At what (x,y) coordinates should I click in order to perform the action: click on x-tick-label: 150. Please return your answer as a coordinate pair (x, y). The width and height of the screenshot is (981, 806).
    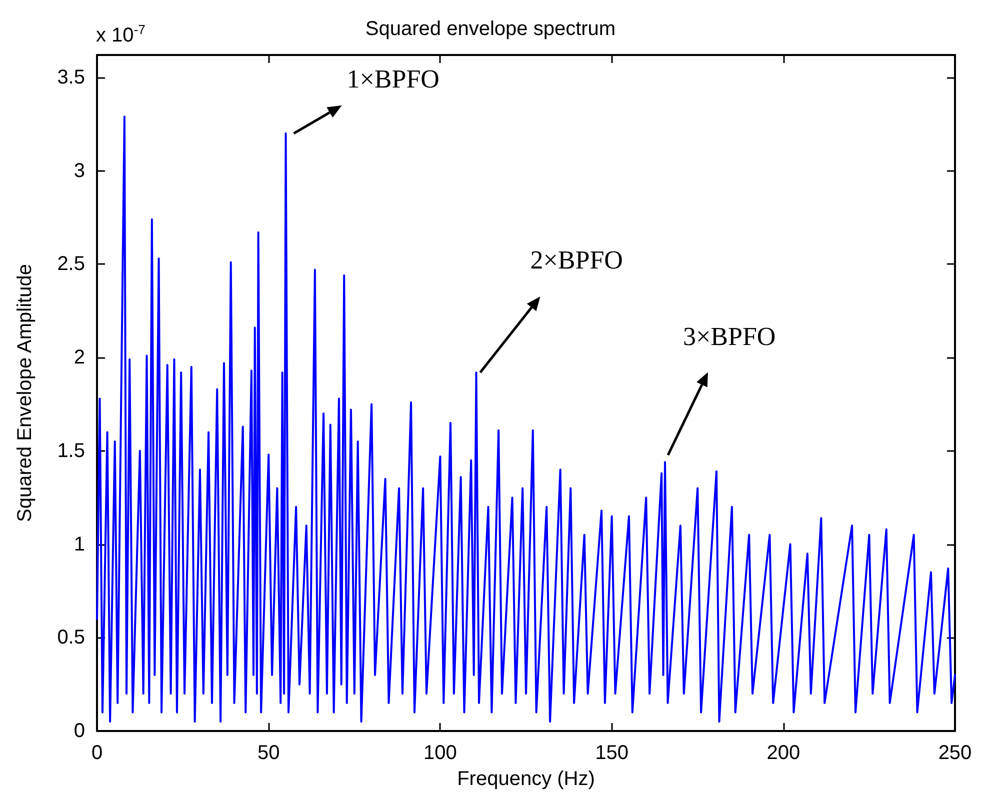
    Looking at the image, I should click on (611, 753).